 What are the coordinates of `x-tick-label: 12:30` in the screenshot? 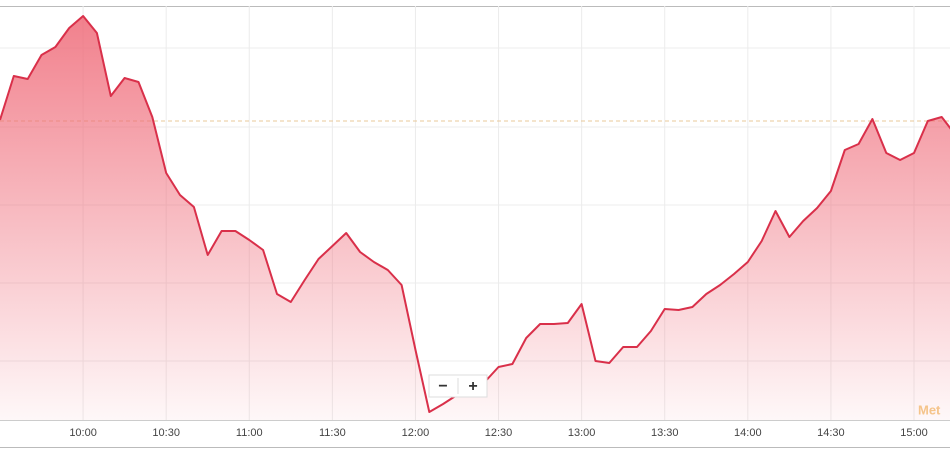 It's located at (499, 433).